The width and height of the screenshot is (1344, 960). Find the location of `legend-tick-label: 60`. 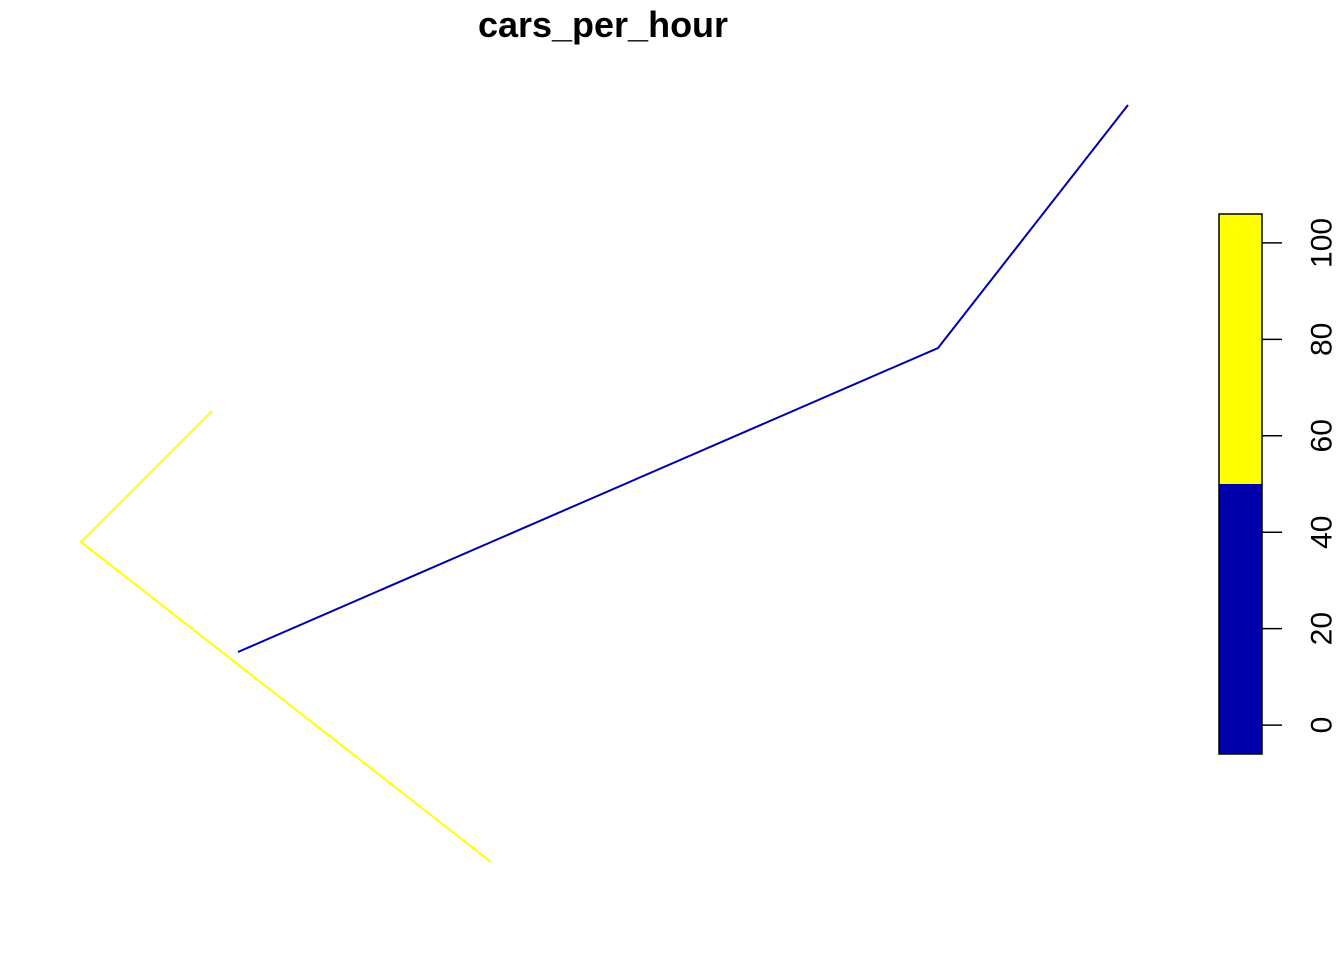

legend-tick-label: 60 is located at coordinates (1322, 435).